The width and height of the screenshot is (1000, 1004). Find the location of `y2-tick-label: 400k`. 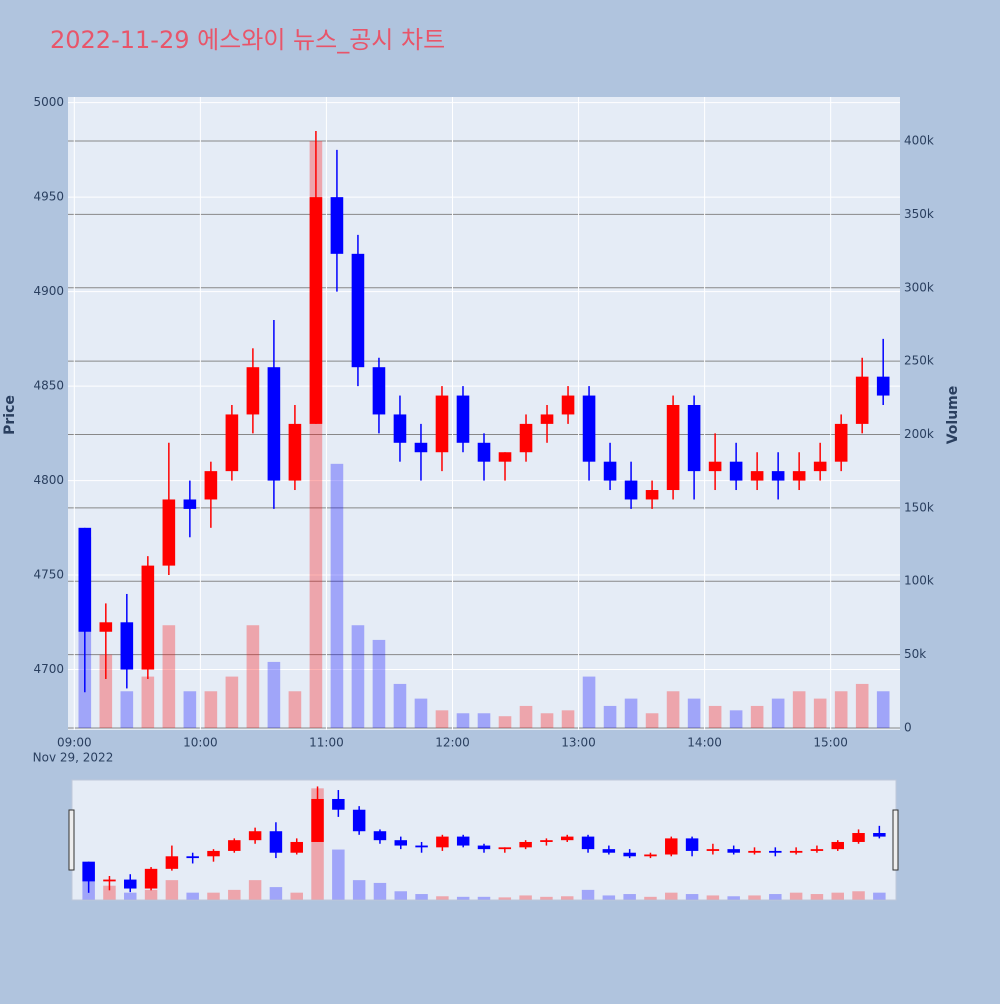

y2-tick-label: 400k is located at coordinates (919, 141).